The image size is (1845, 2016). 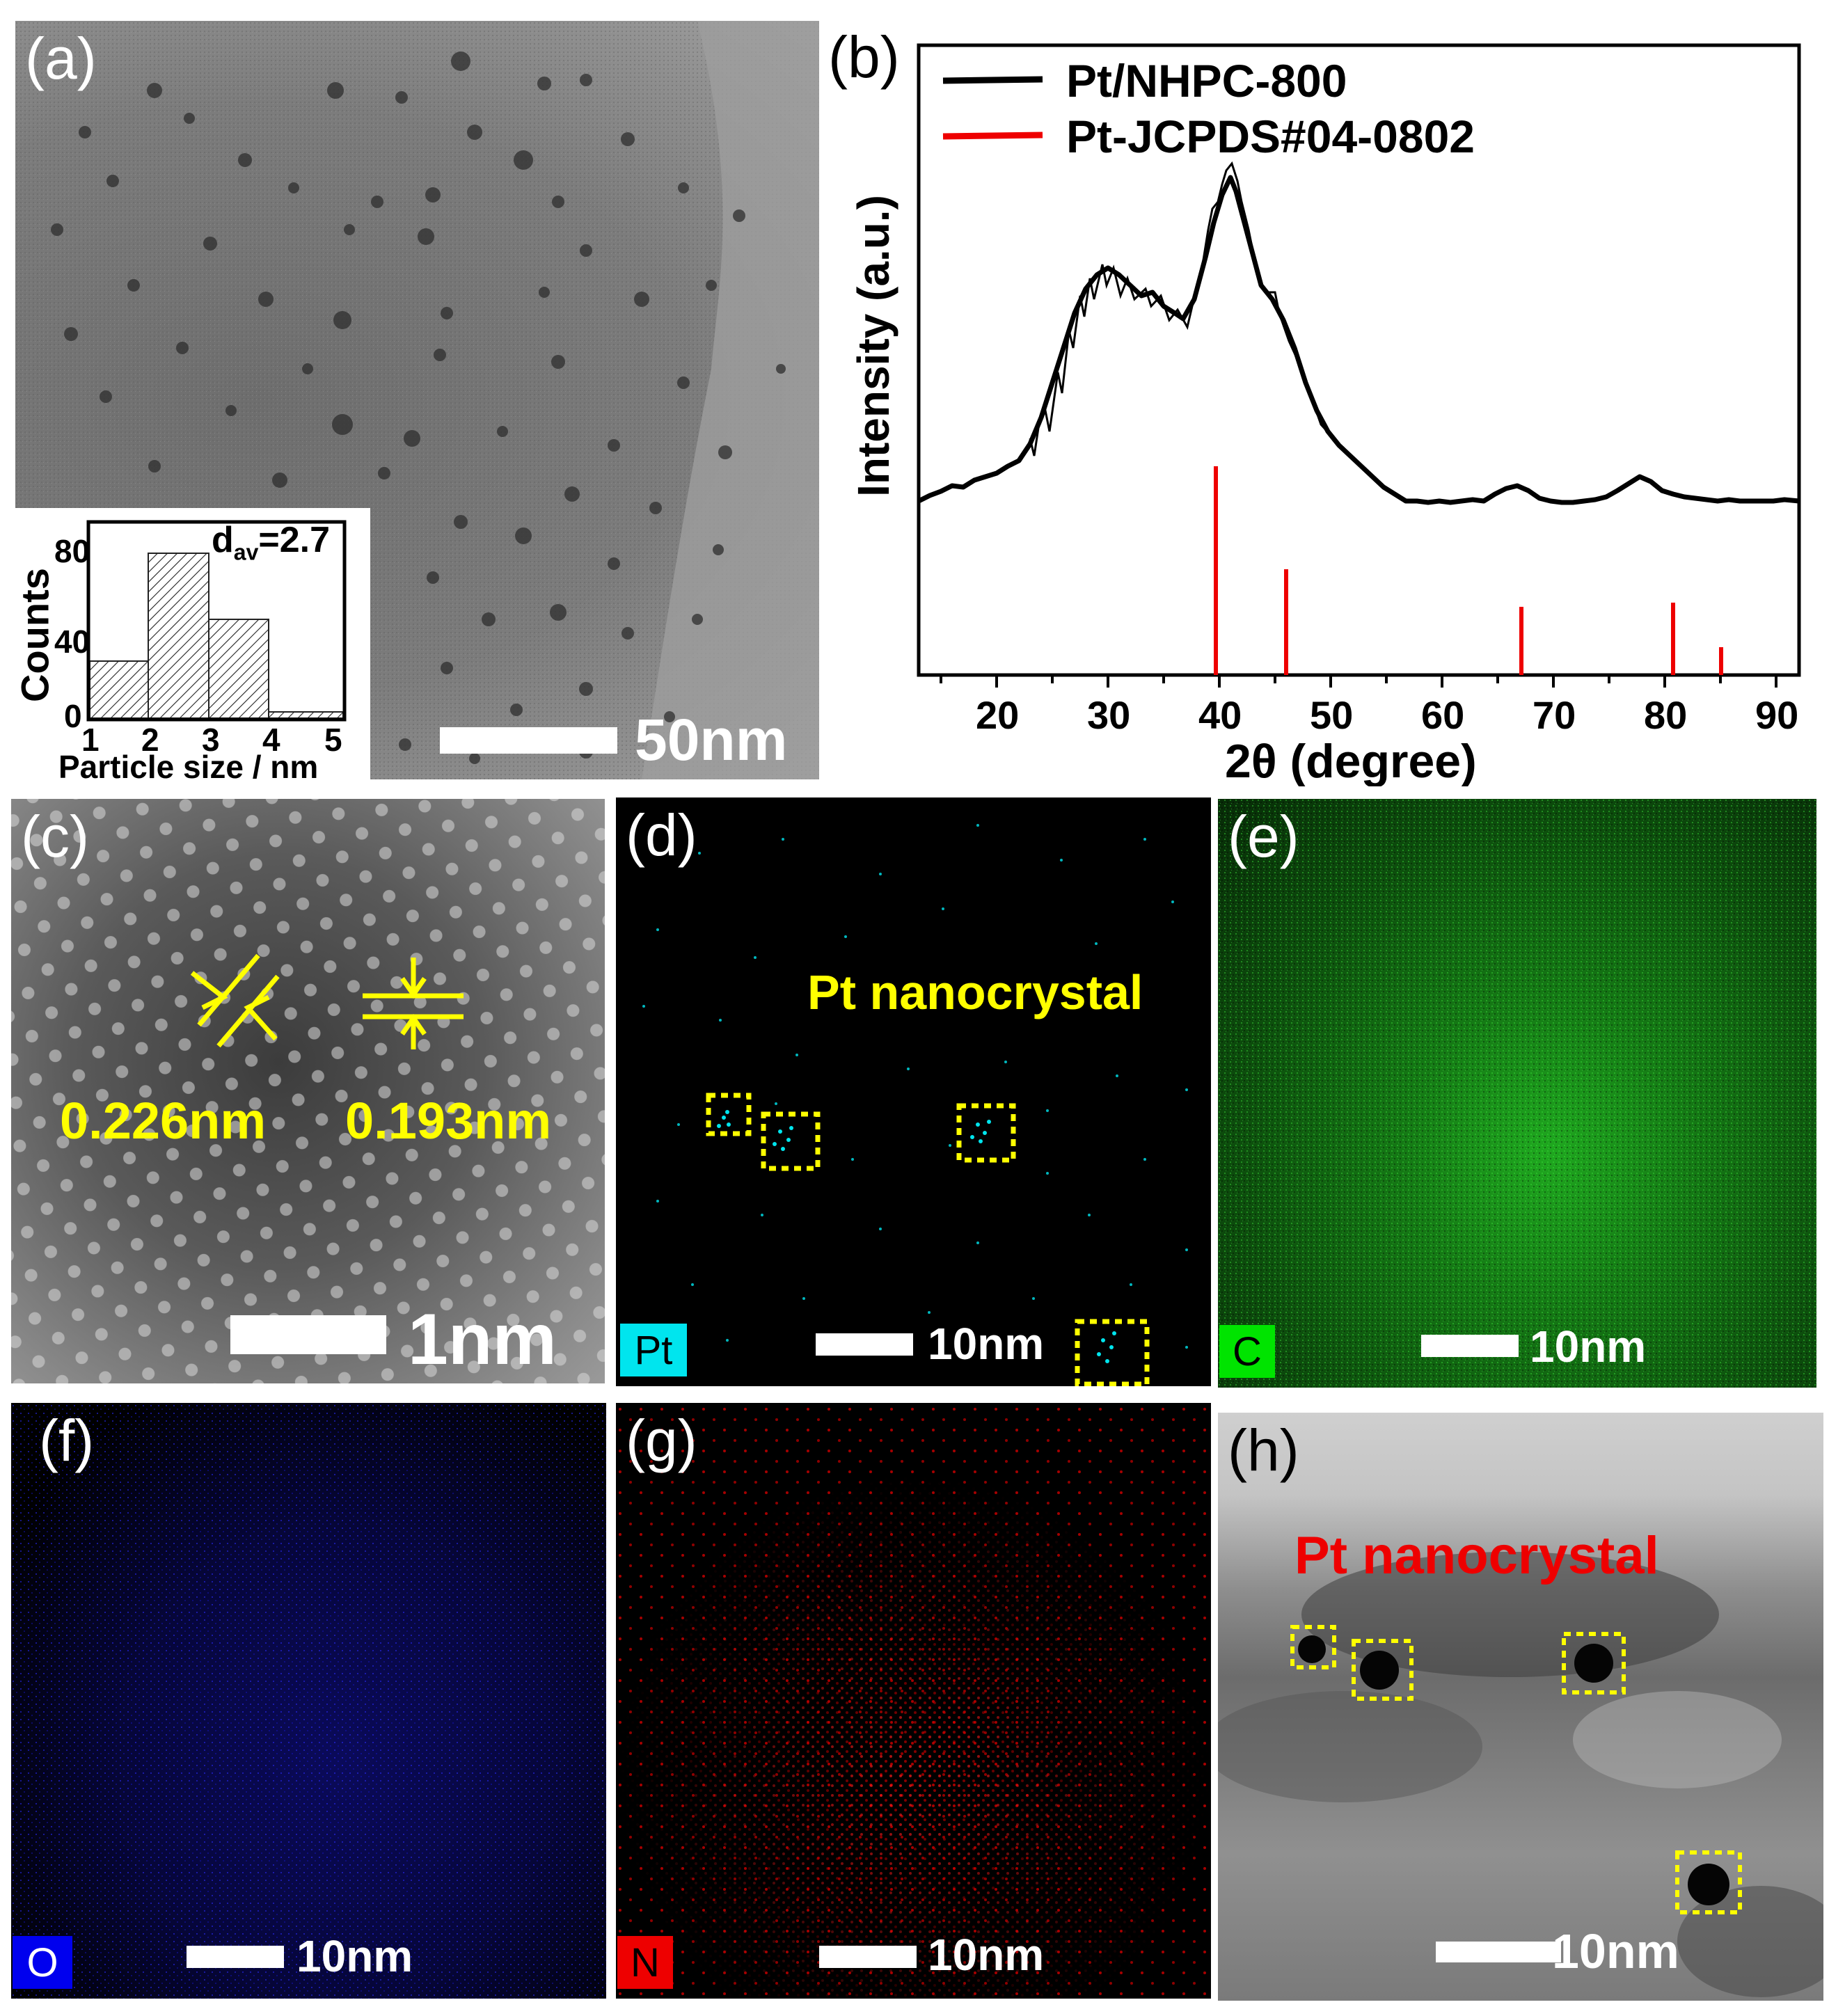 I want to click on xtick-60: 60, so click(x=1443, y=715).